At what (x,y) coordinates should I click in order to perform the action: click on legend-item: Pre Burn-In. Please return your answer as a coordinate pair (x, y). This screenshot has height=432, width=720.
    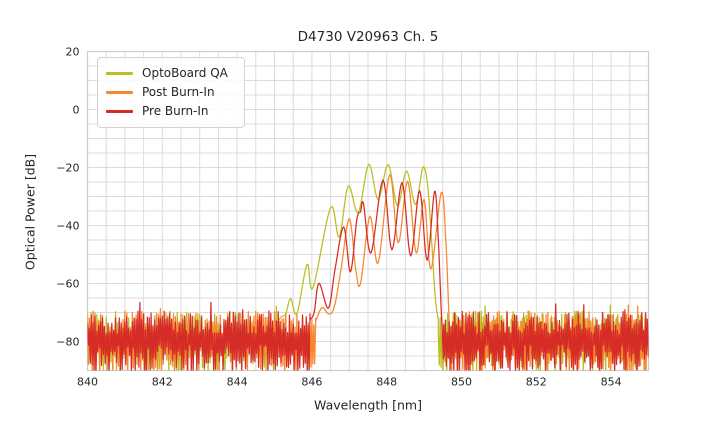
    Looking at the image, I should click on (171, 111).